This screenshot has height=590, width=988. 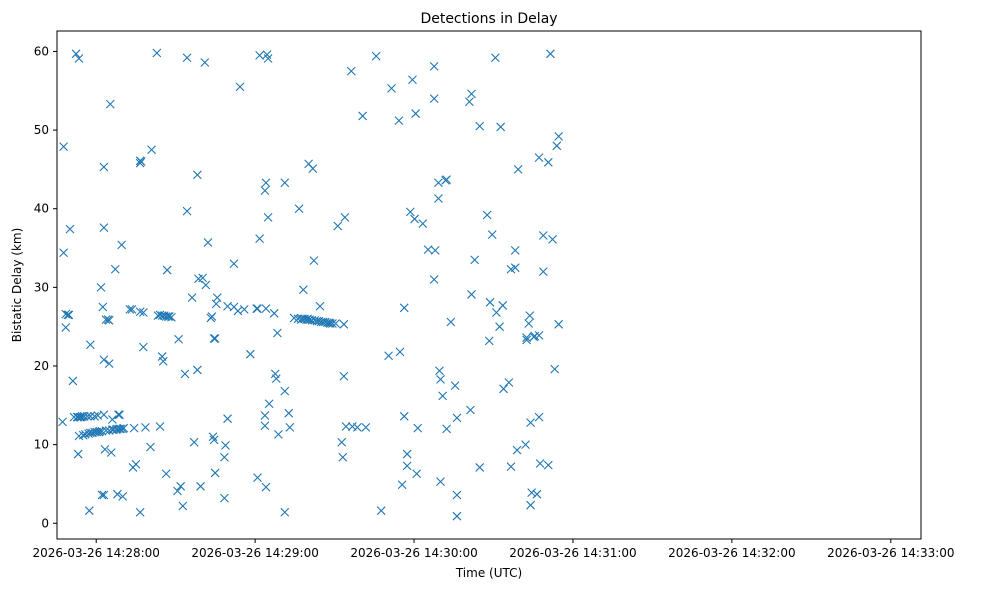 What do you see at coordinates (41, 287) in the screenshot?
I see `y-tick-label: 30` at bounding box center [41, 287].